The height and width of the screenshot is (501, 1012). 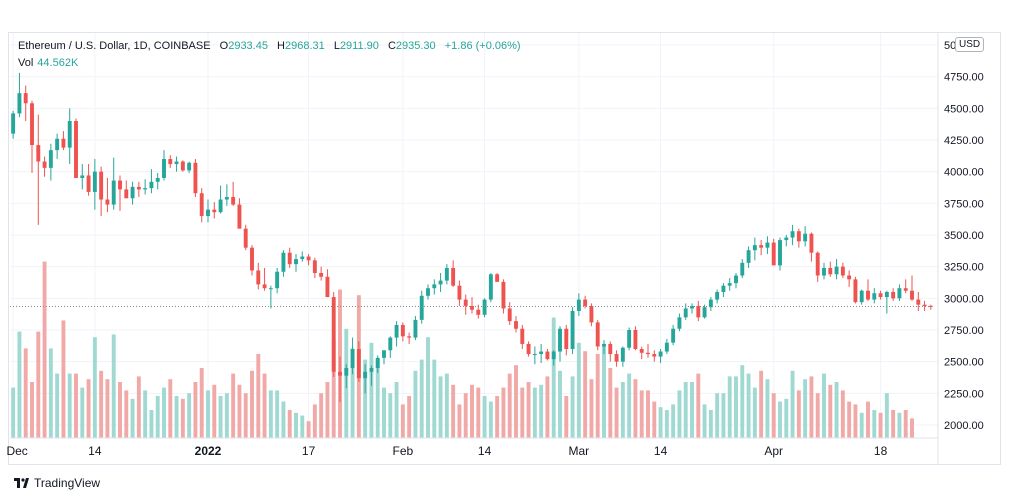 What do you see at coordinates (57, 483) in the screenshot?
I see `tradingview-brand: TradingView` at bounding box center [57, 483].